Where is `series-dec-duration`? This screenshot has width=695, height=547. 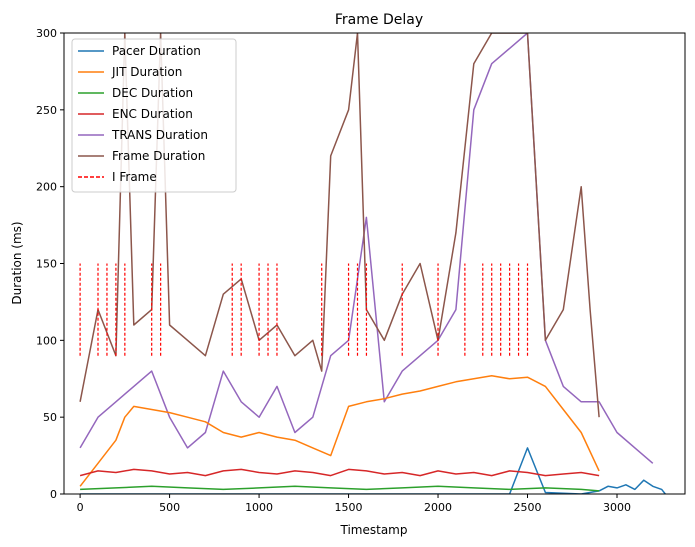 series-dec-duration is located at coordinates (340, 488).